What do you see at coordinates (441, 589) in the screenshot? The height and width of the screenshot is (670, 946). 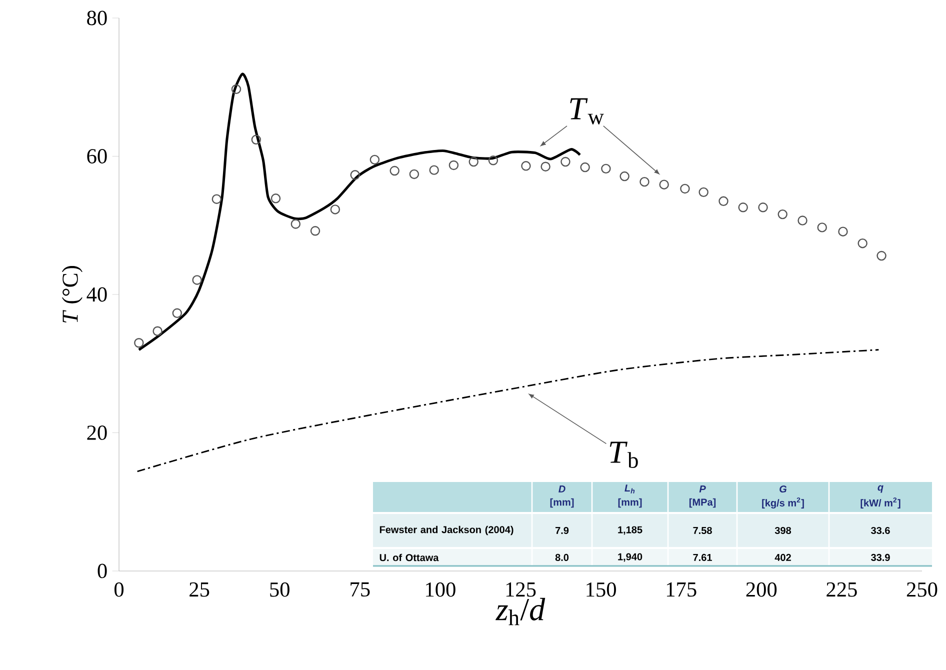 I see `x-tick-label: 100` at bounding box center [441, 589].